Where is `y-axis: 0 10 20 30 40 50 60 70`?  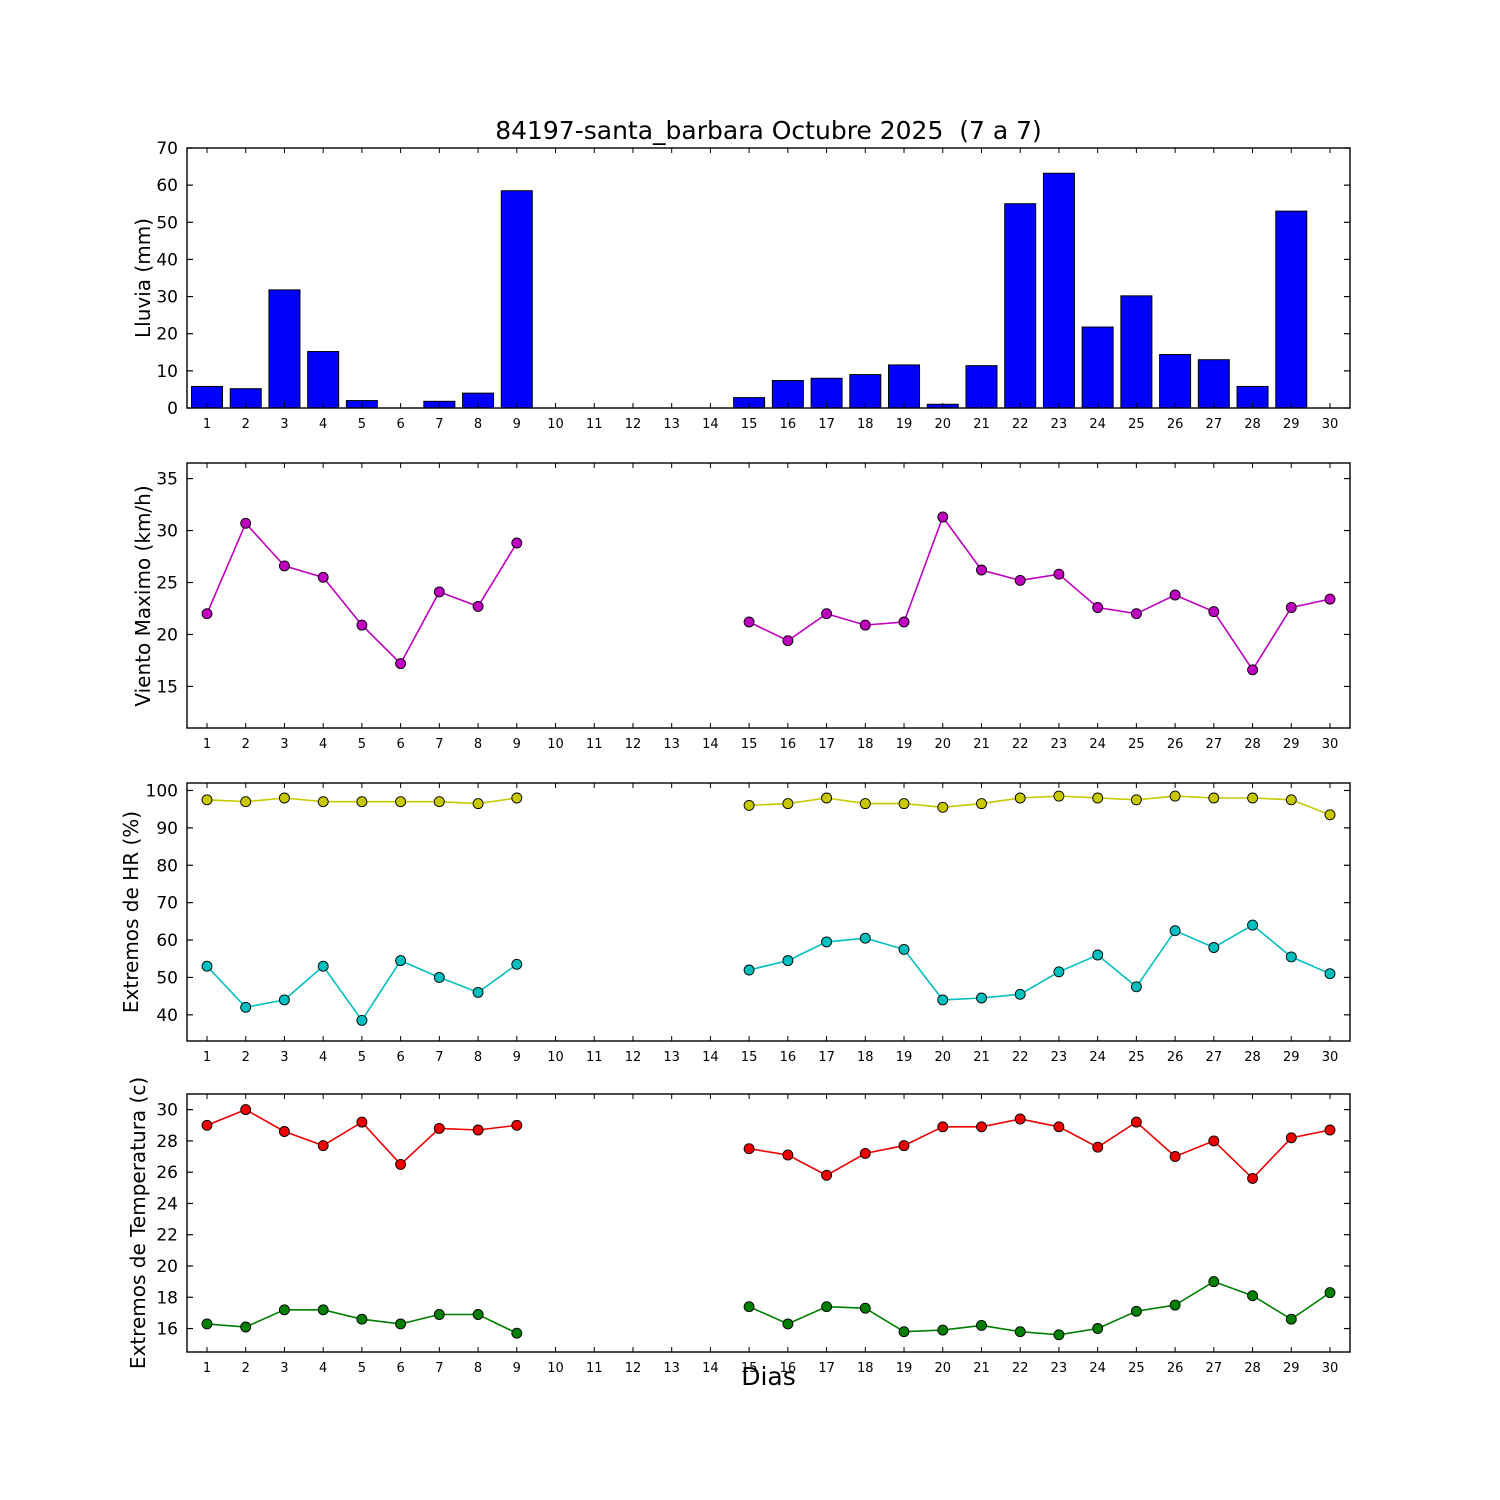
y-axis: 0 10 20 30 40 50 60 70 is located at coordinates (753, 279).